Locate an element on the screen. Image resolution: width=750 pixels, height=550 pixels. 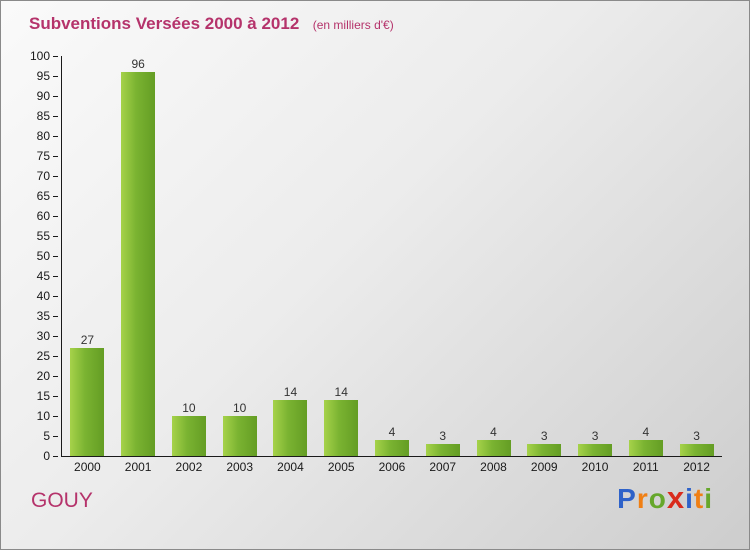
logo-letter: r is located at coordinates (642, 498).